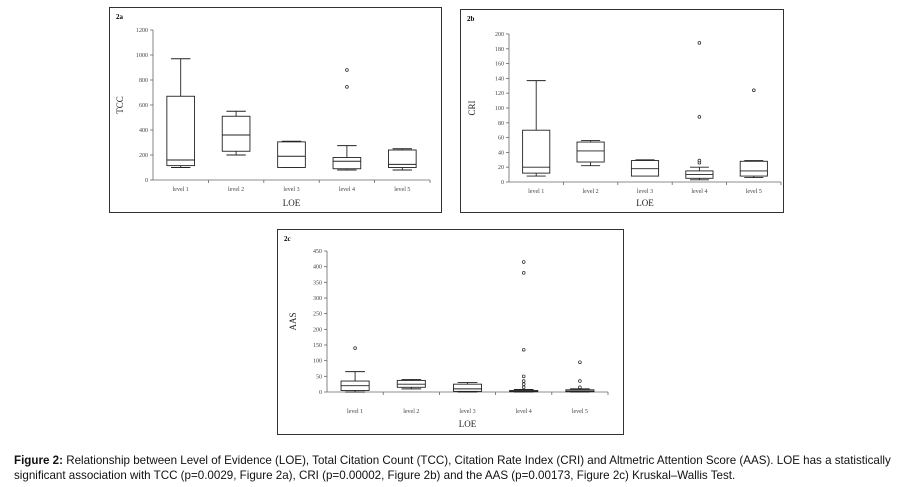  What do you see at coordinates (317, 283) in the screenshot?
I see `y-tick-label: 350` at bounding box center [317, 283].